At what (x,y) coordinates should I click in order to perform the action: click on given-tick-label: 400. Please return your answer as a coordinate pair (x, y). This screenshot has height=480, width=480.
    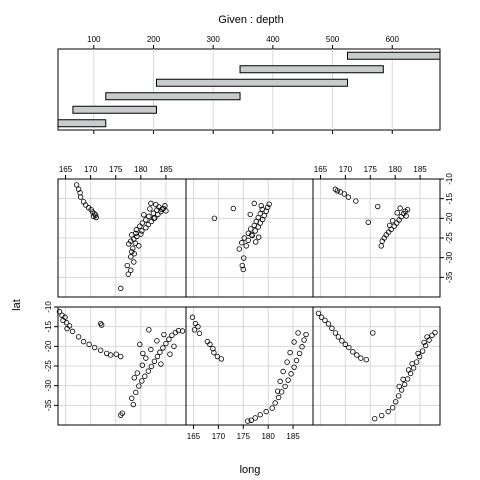
    Looking at the image, I should click on (273, 39).